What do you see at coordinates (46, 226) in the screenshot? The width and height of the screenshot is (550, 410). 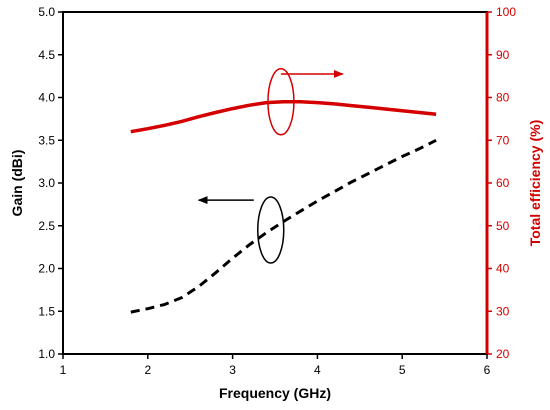 I see `y-left-tick-label: 2.5` at bounding box center [46, 226].